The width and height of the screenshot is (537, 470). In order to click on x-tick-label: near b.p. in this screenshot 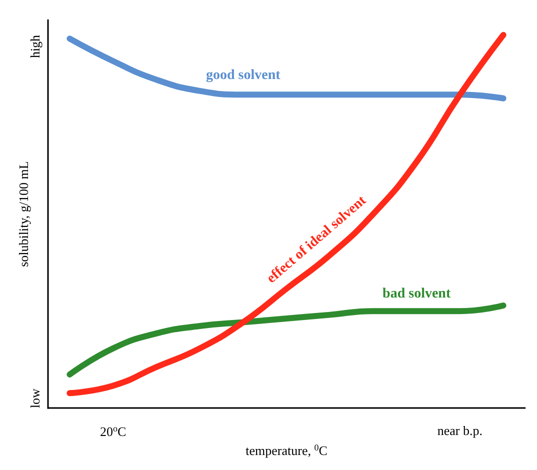, I will do `click(460, 430)`.